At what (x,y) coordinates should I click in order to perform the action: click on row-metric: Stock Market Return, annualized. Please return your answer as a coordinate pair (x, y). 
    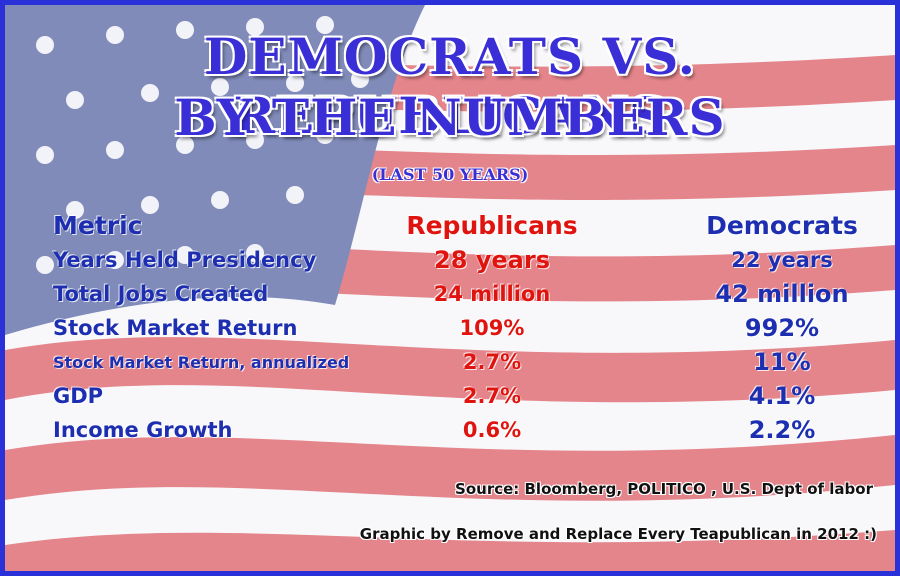
    Looking at the image, I should click on (201, 362).